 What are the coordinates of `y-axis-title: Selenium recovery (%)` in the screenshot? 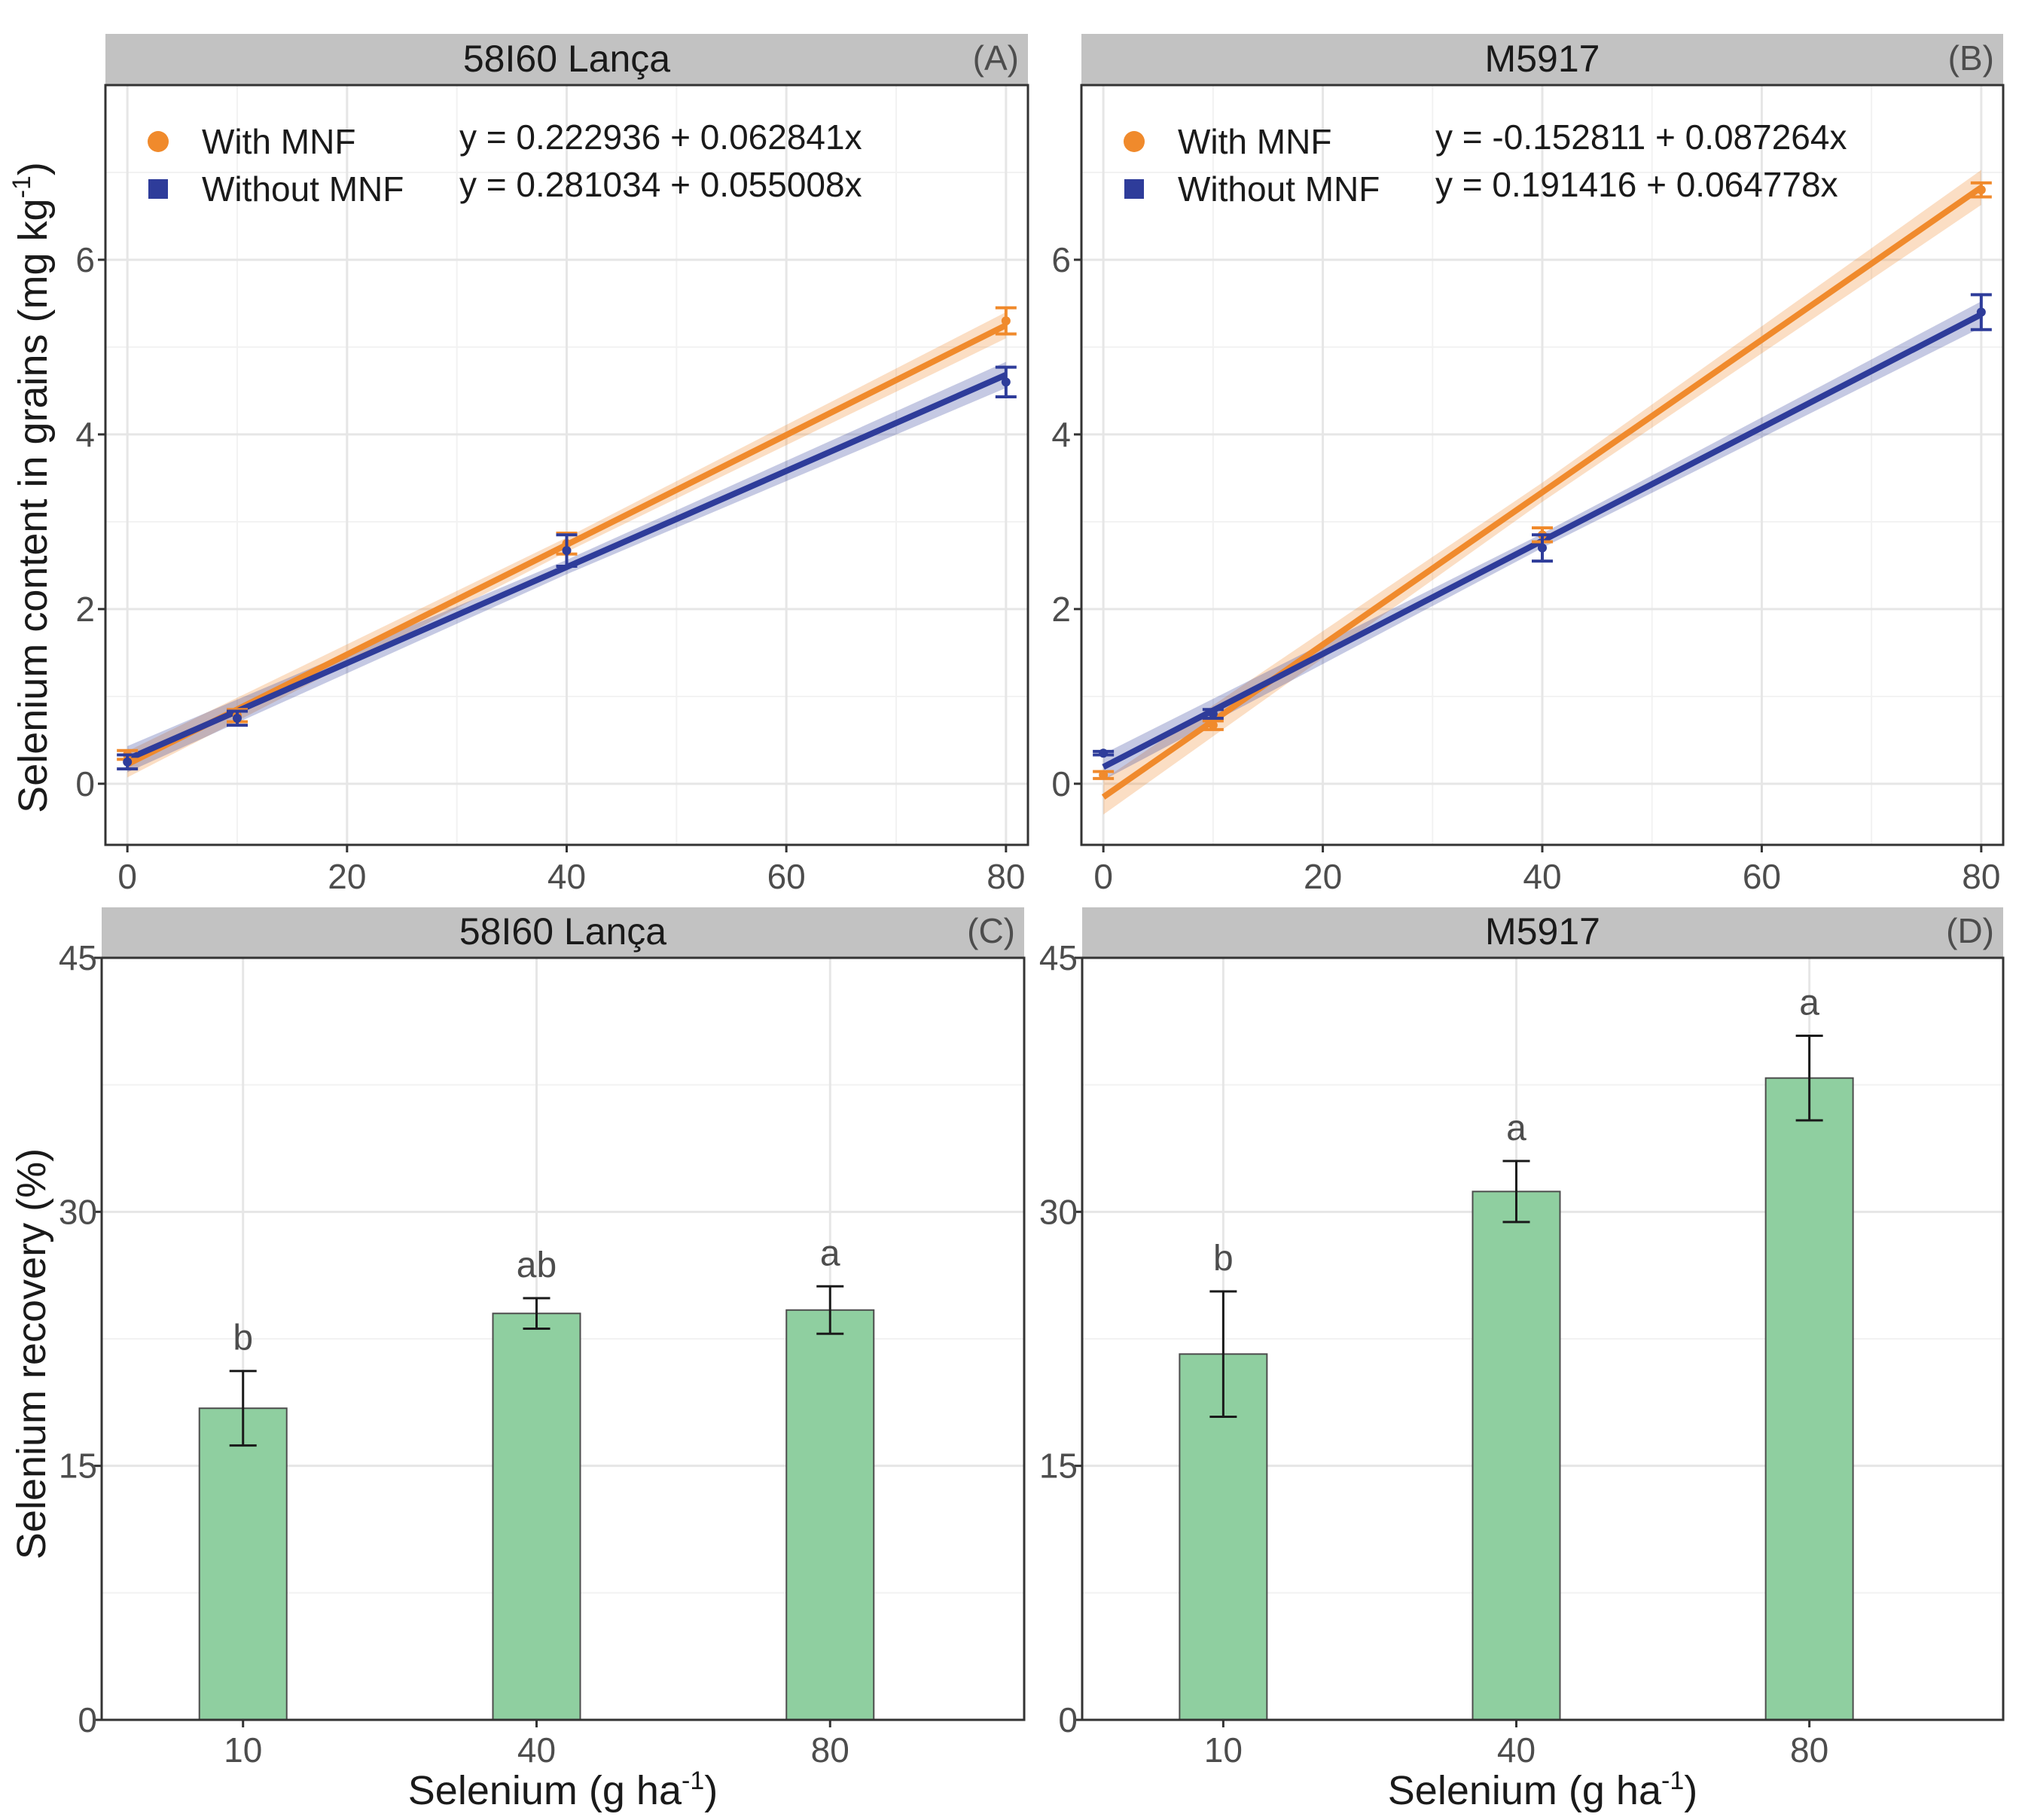 It's located at (32, 1353).